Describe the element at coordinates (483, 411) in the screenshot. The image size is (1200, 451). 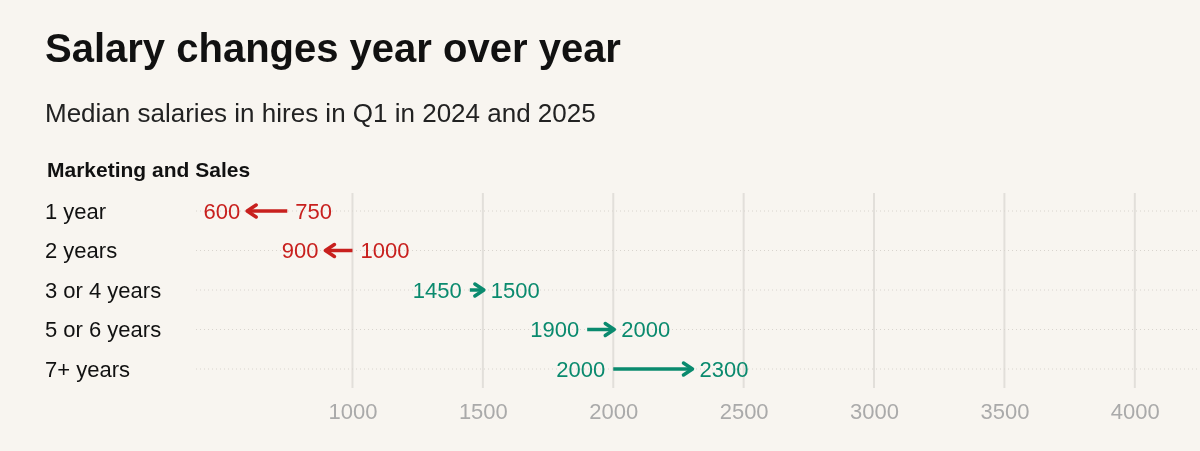
I see `x-tick-label: 1500` at that location.